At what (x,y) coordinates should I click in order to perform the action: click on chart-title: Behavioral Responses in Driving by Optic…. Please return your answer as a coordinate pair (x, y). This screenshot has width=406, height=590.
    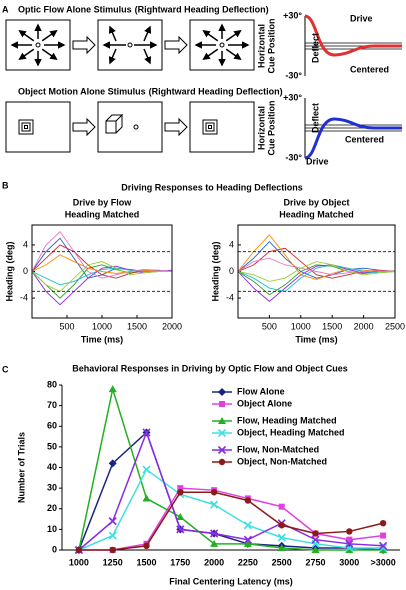
    Looking at the image, I should click on (210, 368).